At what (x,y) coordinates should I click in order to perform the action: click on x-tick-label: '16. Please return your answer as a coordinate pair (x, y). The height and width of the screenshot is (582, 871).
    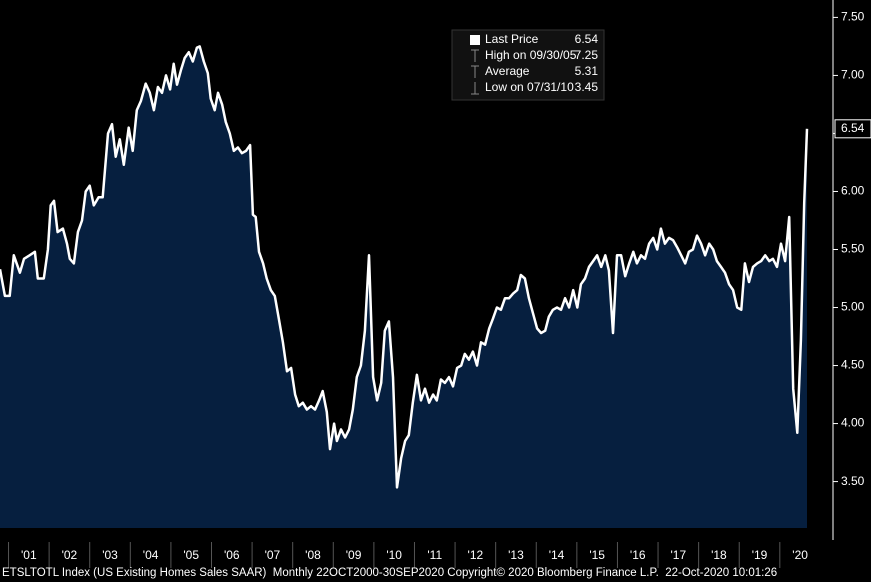
    Looking at the image, I should click on (638, 555).